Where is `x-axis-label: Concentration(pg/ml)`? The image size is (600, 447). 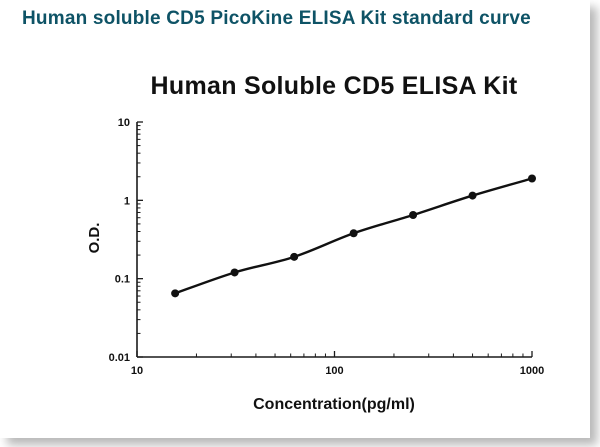
x-axis-label: Concentration(pg/ml) is located at coordinates (334, 404).